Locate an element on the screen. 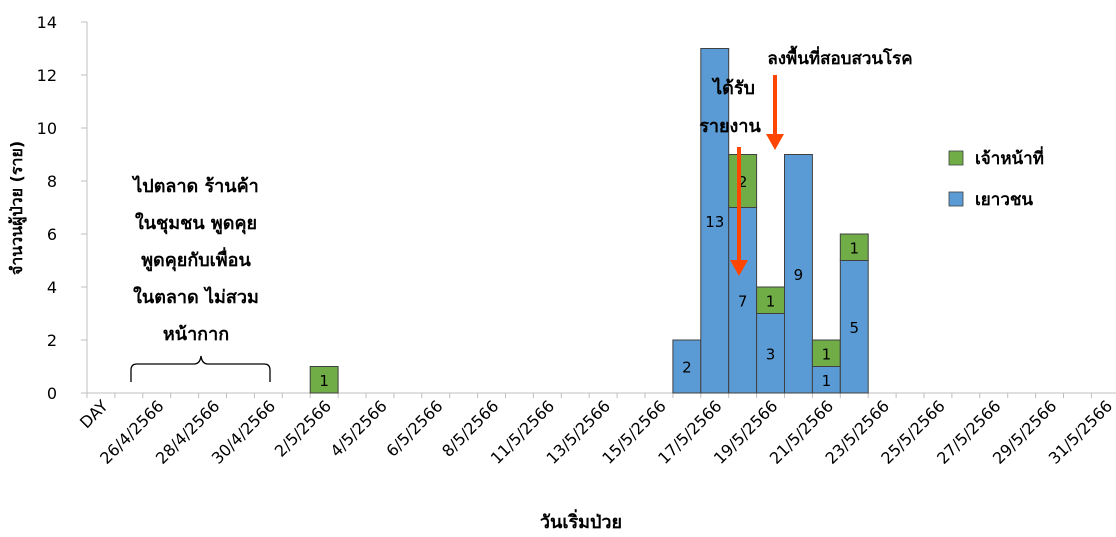 The width and height of the screenshot is (1116, 537). bar-label-youth: 13 is located at coordinates (714, 222).